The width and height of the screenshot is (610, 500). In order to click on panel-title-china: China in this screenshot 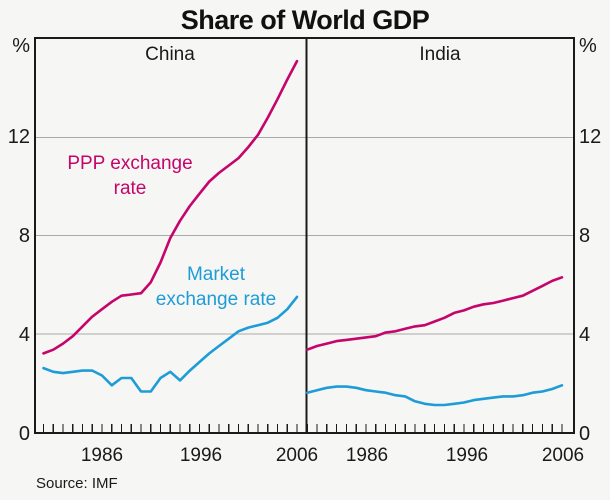, I will do `click(170, 54)`.